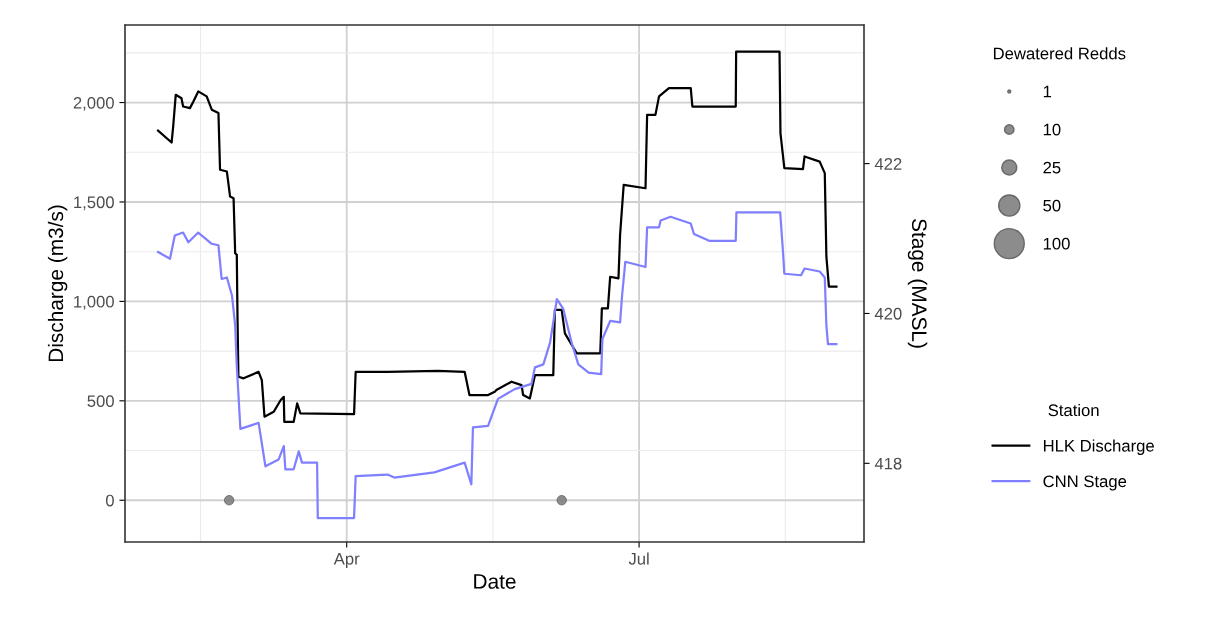  What do you see at coordinates (638, 558) in the screenshot?
I see `x-tick-label: Jul` at bounding box center [638, 558].